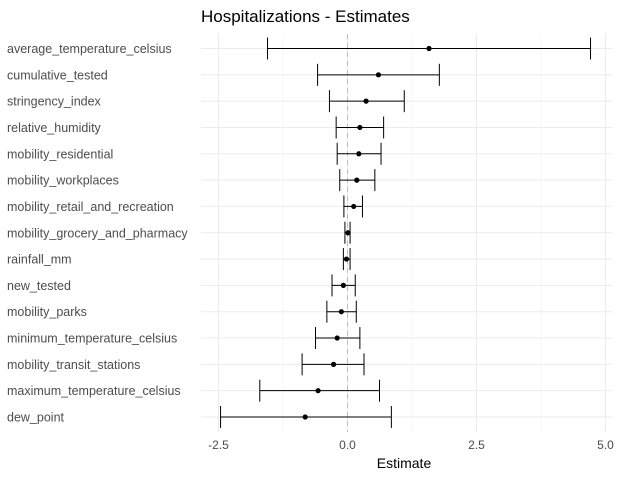 Image resolution: width=618 pixels, height=477 pixels. I want to click on x-tick-label: 5.0, so click(605, 445).